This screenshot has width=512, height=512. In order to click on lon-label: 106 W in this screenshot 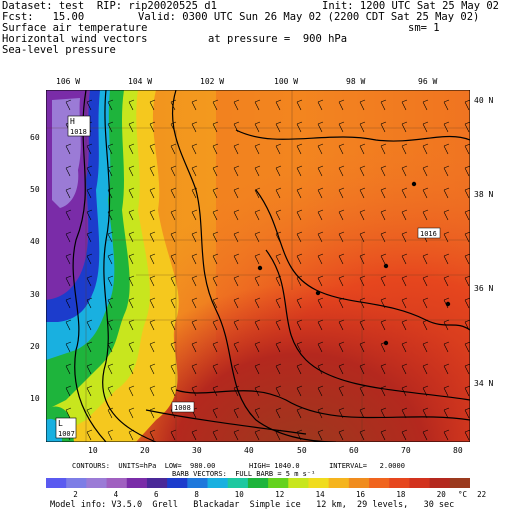, I will do `click(68, 81)`.